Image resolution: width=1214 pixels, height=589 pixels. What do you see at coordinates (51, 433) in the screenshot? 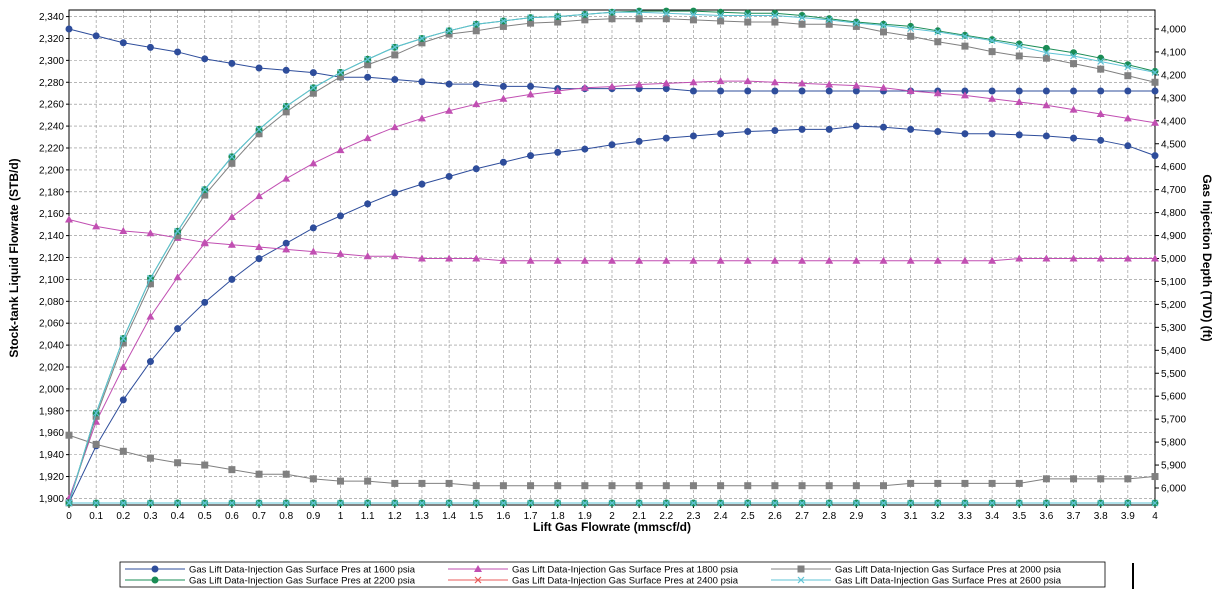
I see `y-tick-label: 1,960` at bounding box center [51, 433].